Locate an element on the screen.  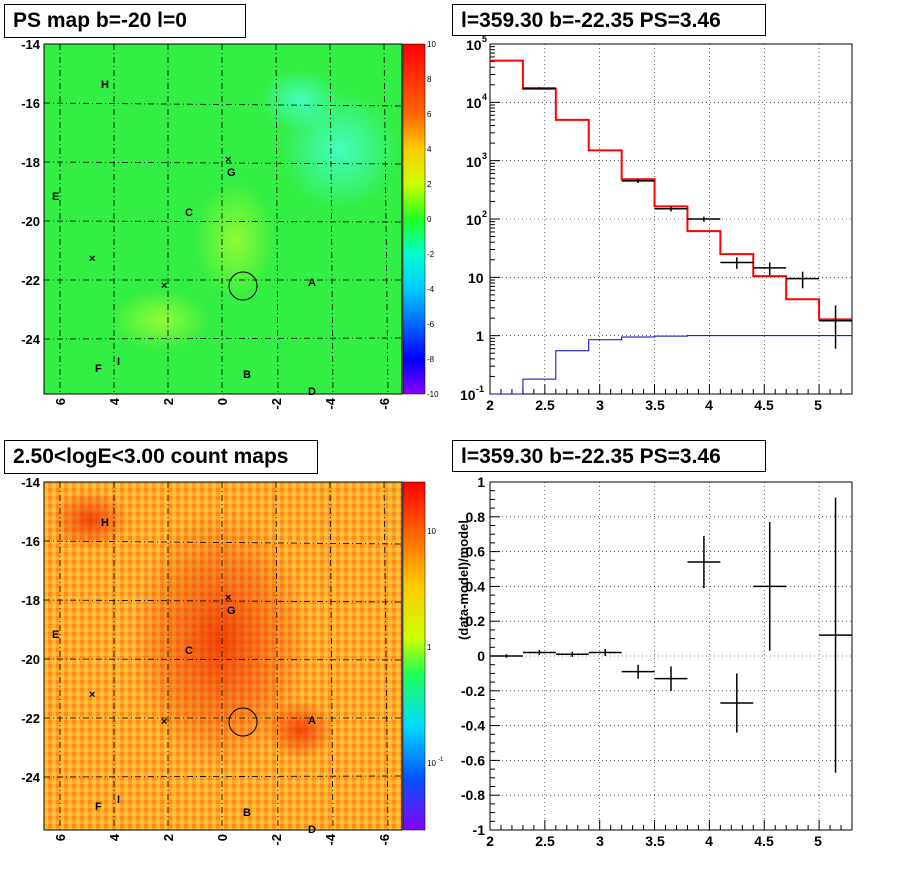
bl-src-i: I is located at coordinates (118, 800).